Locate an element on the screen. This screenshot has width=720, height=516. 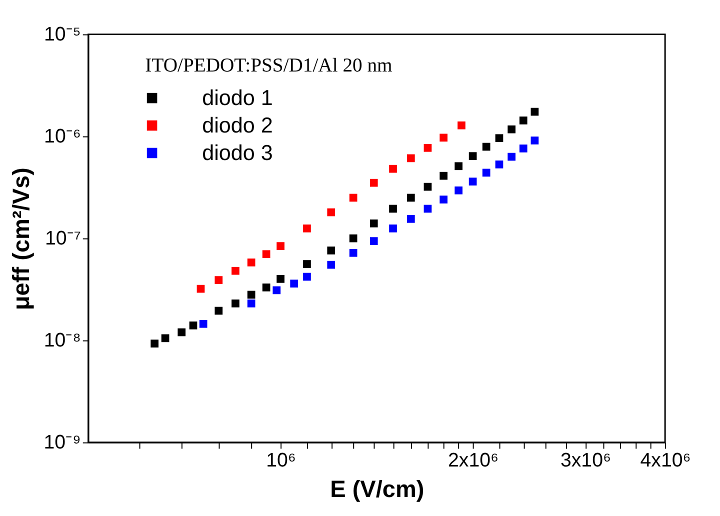
y-axis-title: μeff (cm²/Vs) is located at coordinates (21, 239).